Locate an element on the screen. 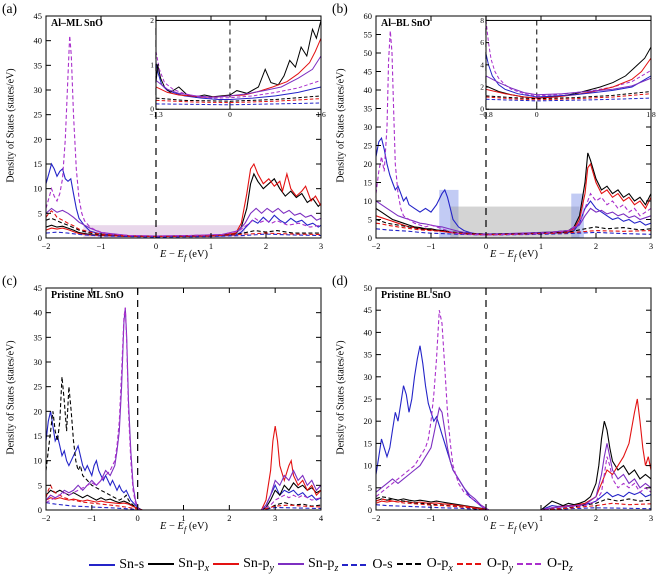  inset-series-O-pz is located at coordinates (238, 75).